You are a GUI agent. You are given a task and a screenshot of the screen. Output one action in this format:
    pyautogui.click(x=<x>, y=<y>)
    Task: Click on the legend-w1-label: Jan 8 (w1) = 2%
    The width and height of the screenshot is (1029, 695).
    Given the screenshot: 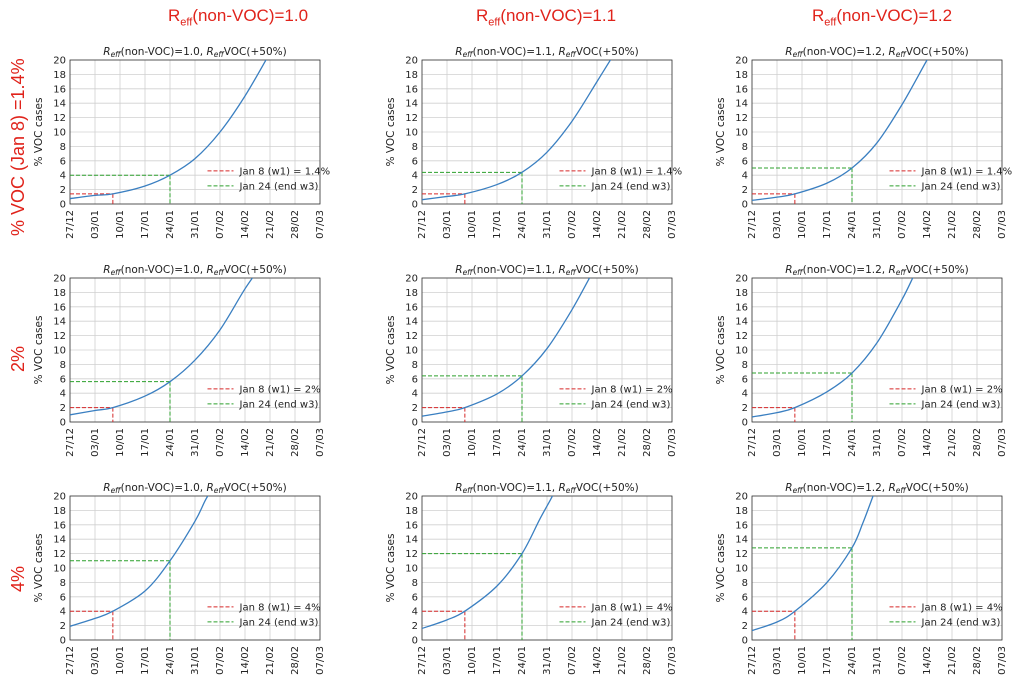 What is the action you would take?
    pyautogui.click(x=632, y=389)
    